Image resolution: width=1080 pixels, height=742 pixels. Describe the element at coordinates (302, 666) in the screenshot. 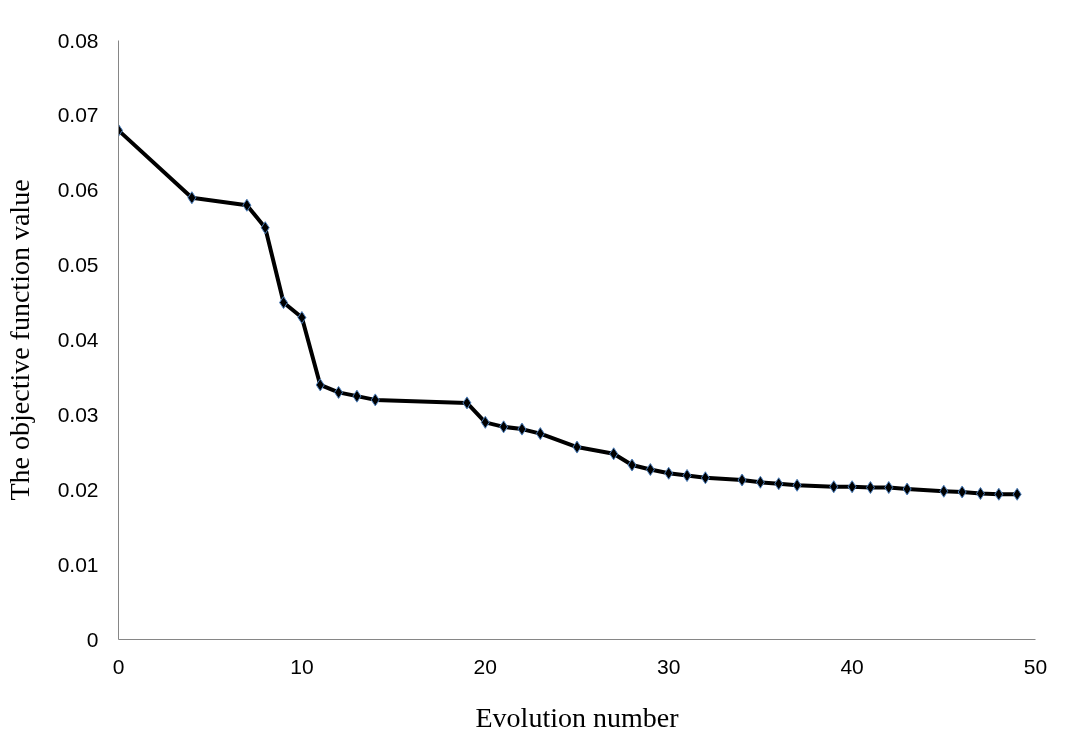

I see `x-tick-label: 10` at that location.